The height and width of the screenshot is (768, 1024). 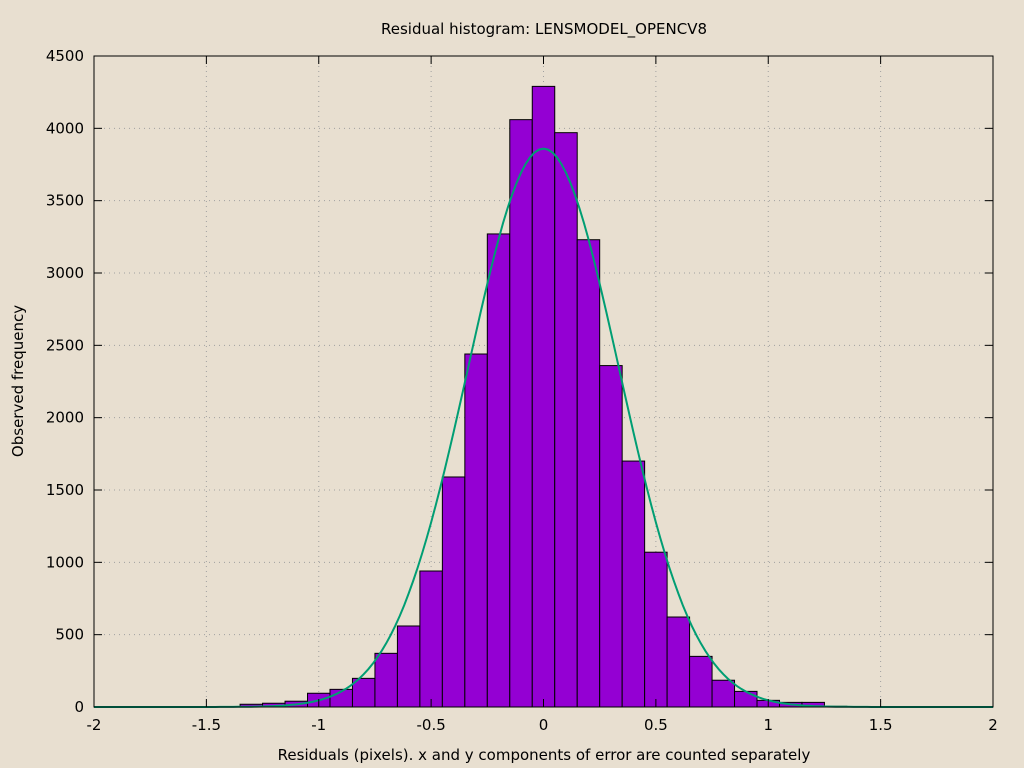 What do you see at coordinates (206, 725) in the screenshot?
I see `x-tick-label: -1.5` at bounding box center [206, 725].